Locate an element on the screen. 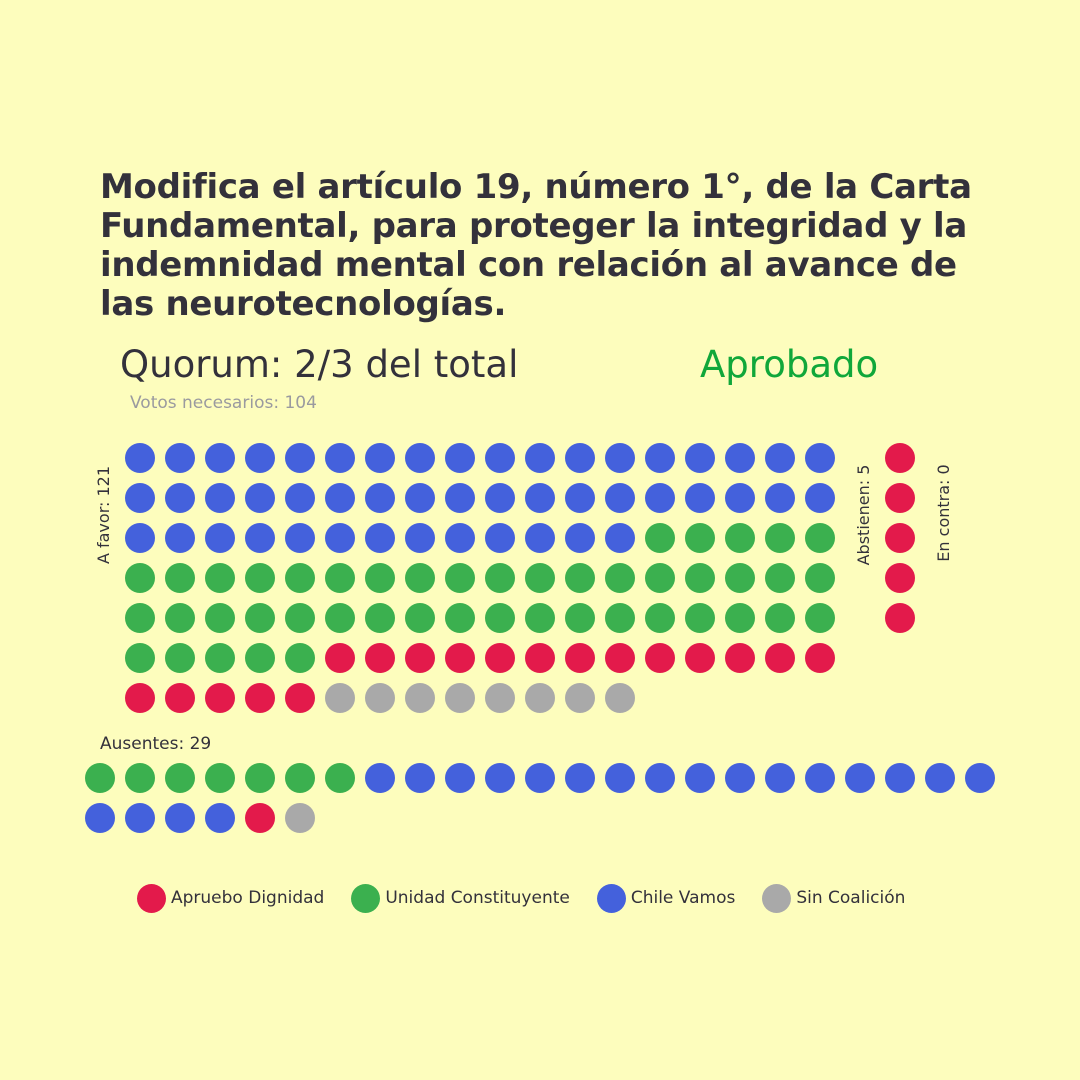  votes-needed-text: Votos necesarios: 104 is located at coordinates (223, 403).